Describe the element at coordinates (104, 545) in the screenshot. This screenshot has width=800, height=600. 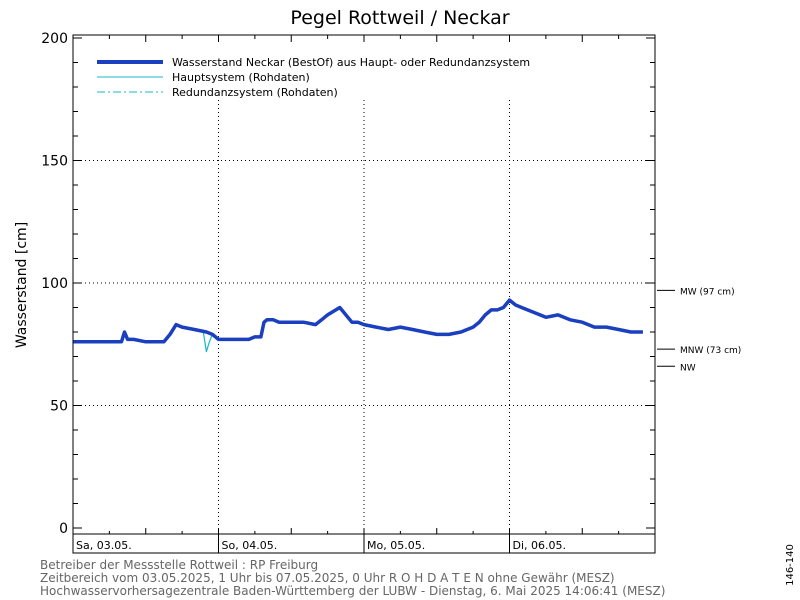
I see `x-tick-label: Sa, 03.05.` at that location.